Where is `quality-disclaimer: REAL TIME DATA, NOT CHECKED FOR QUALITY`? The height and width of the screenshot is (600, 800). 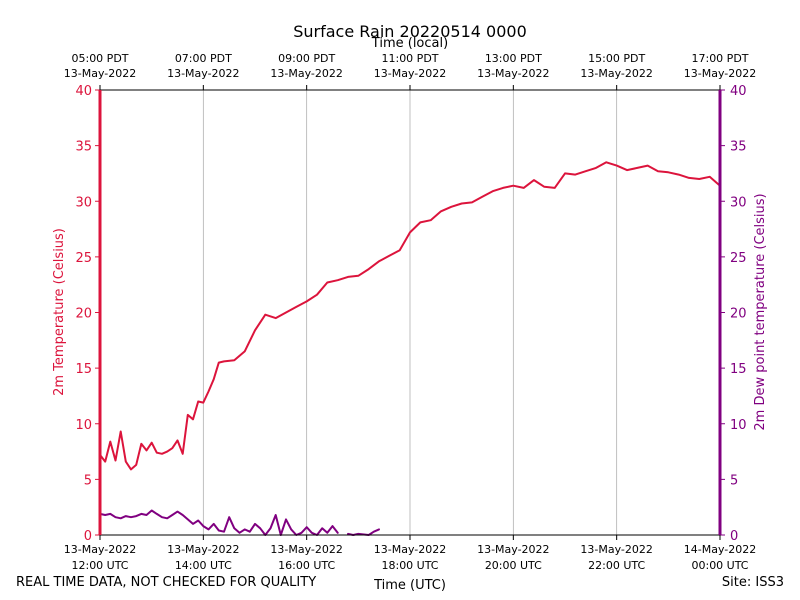
quality-disclaimer: REAL TIME DATA, NOT CHECKED FOR QUALITY is located at coordinates (166, 582).